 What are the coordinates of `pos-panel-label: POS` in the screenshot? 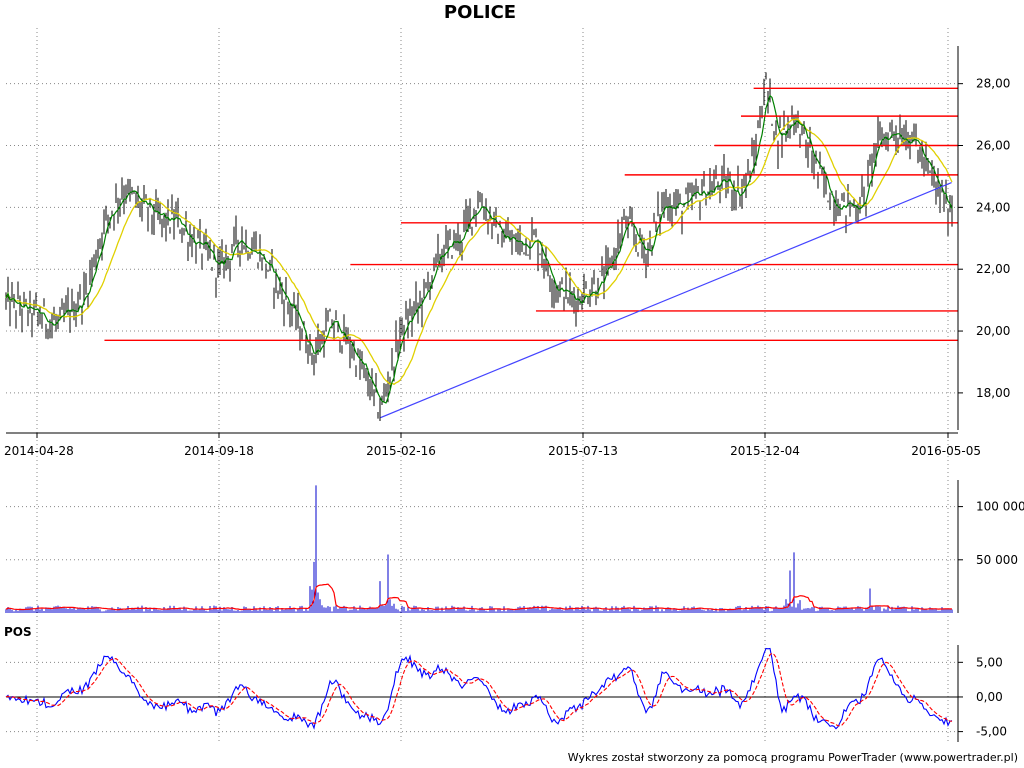 It's located at (18, 632).